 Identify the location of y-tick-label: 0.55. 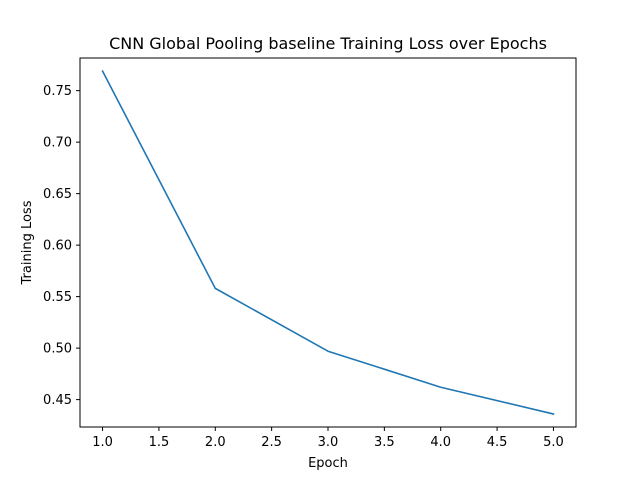
(57, 297).